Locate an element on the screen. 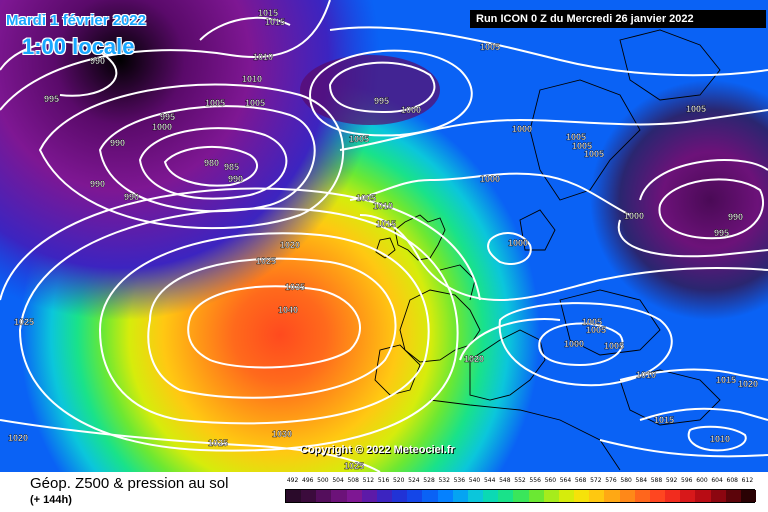 This screenshot has width=768, height=512. scale-label: 556 is located at coordinates (535, 480).